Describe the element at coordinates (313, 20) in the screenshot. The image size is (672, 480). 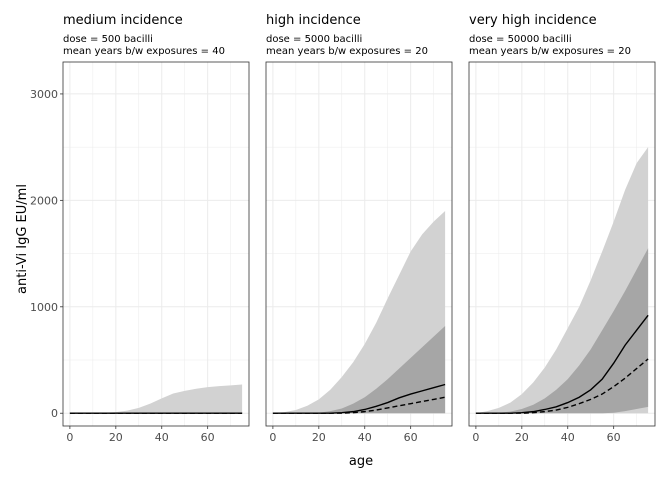
I see `panel-title: high incidence` at that location.